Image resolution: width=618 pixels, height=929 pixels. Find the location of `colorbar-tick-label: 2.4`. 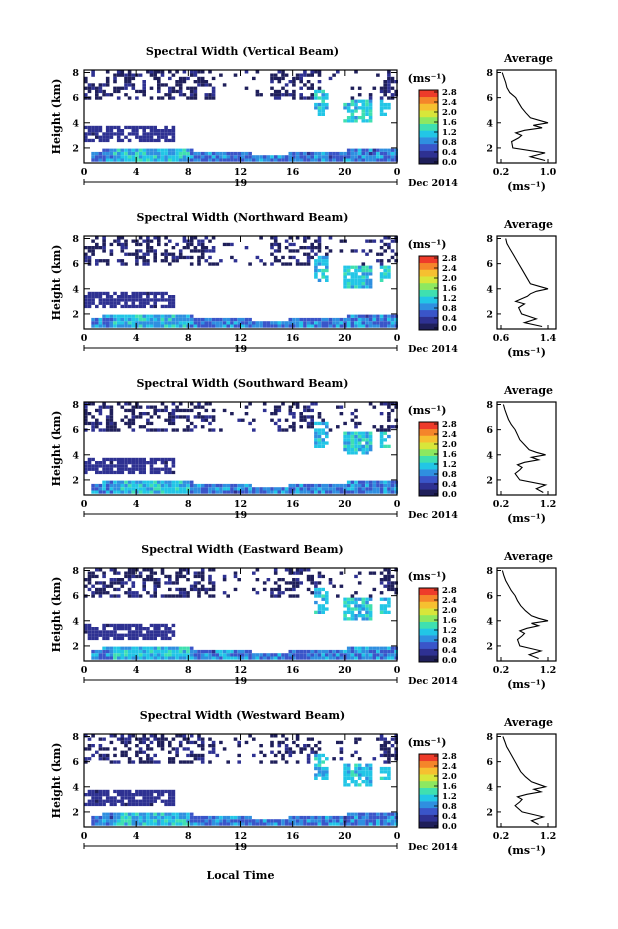

colorbar-tick-label: 2.4 is located at coordinates (449, 767).